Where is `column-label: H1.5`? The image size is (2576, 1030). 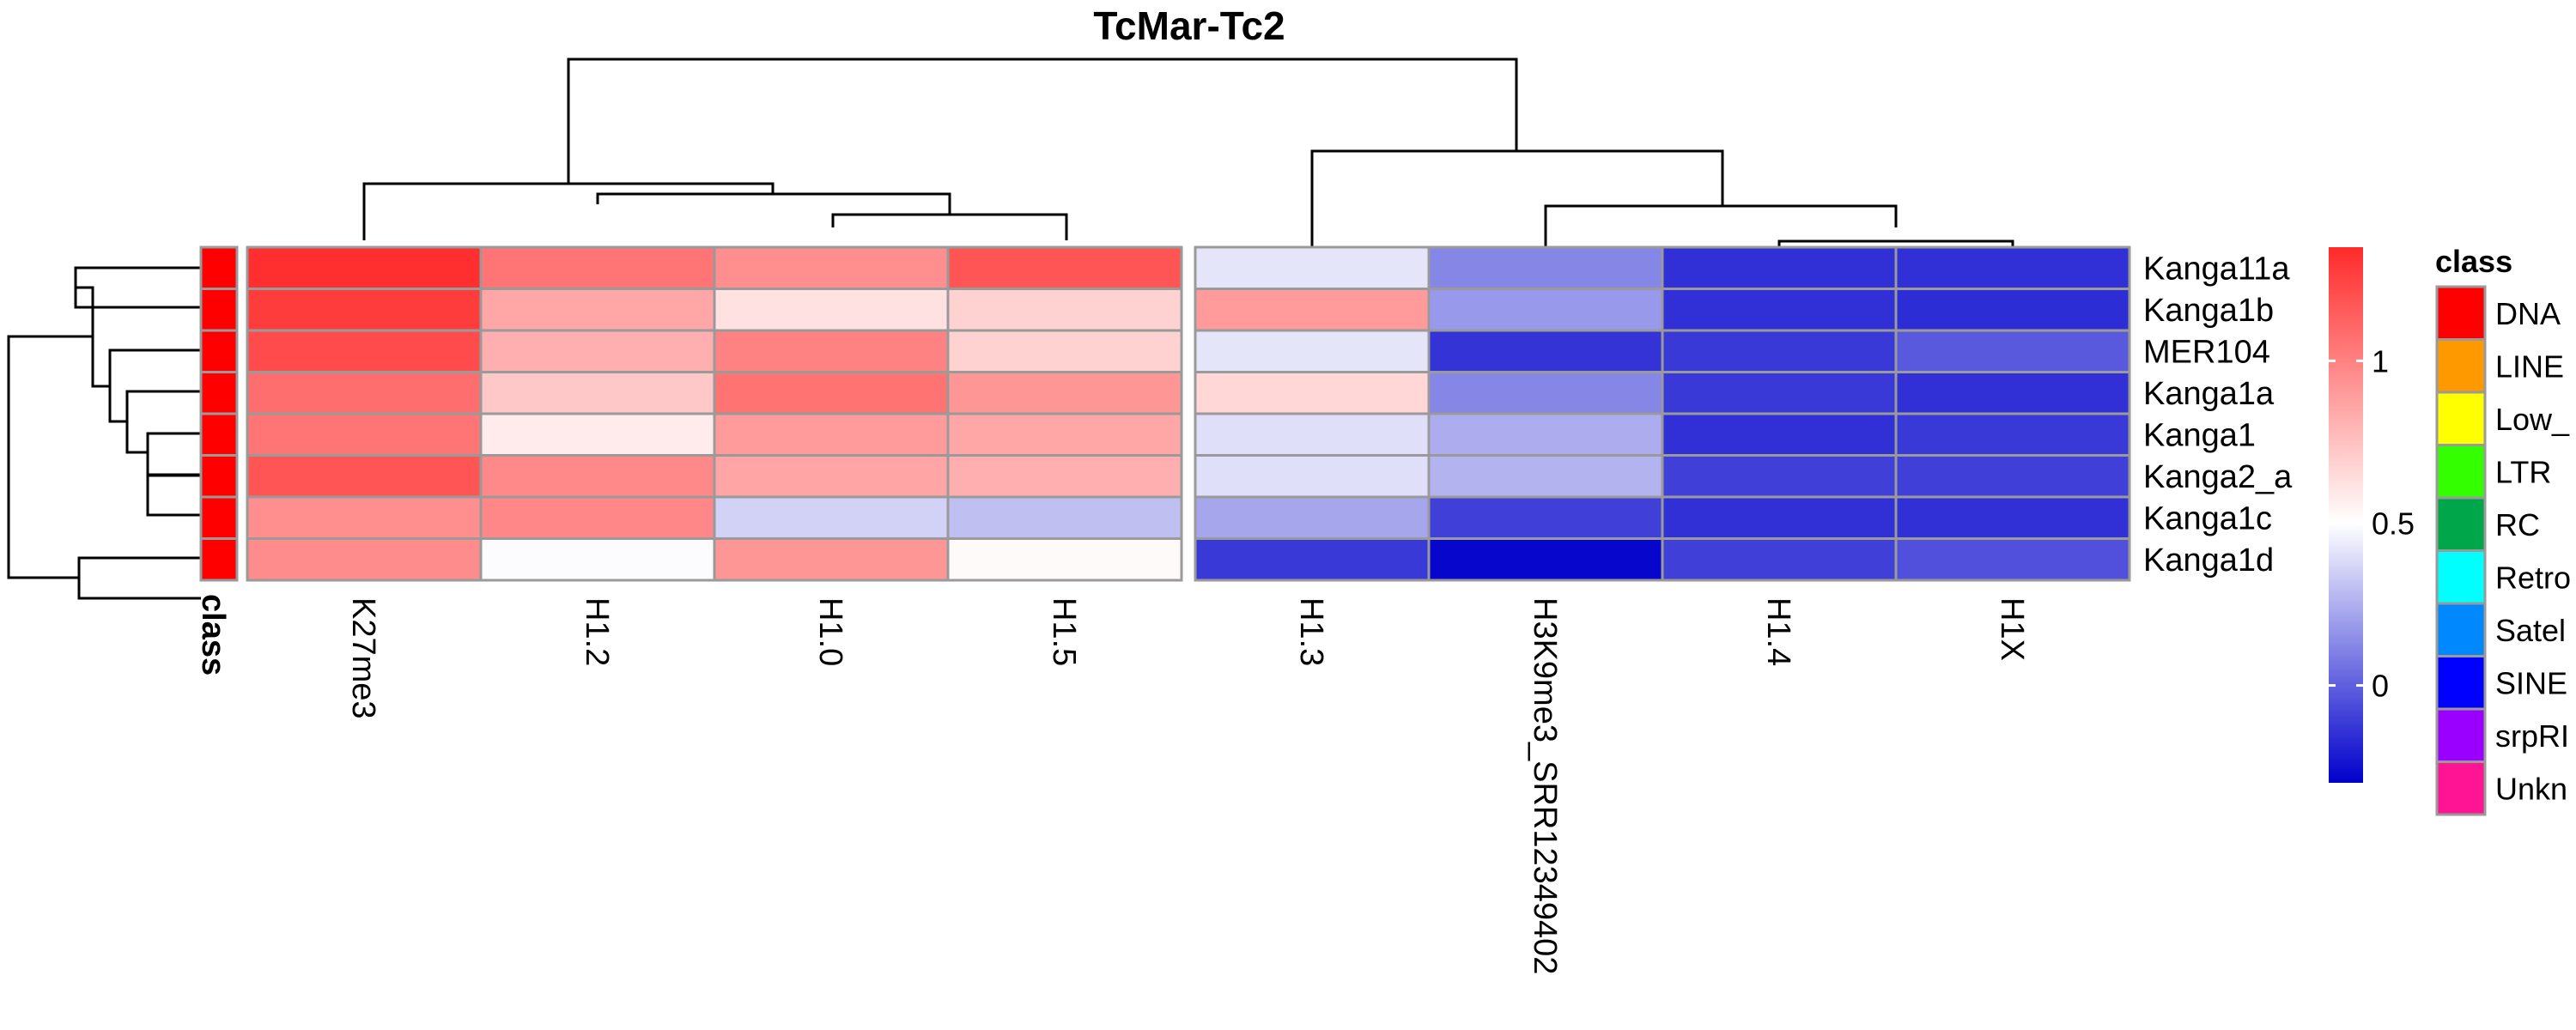 column-label: H1.5 is located at coordinates (1064, 631).